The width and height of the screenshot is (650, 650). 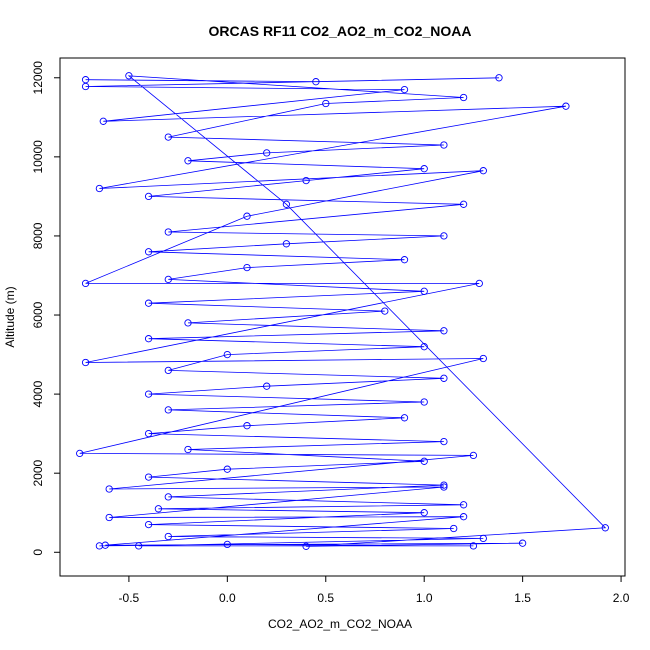 What do you see at coordinates (38, 78) in the screenshot?
I see `y-tick-label: 12000` at bounding box center [38, 78].